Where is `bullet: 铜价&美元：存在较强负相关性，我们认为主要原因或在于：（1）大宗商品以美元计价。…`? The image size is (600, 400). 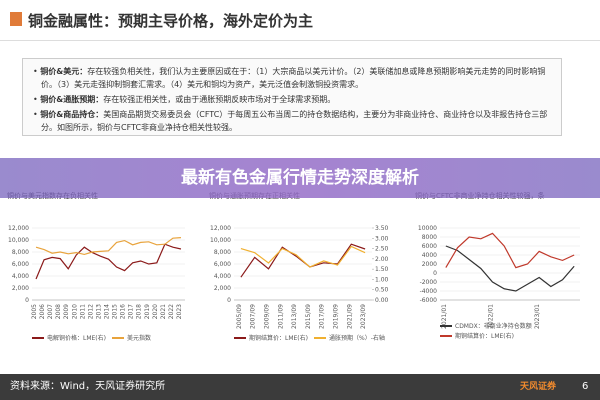
bullet: 铜价&美元：存在较强负相关性，我们认为主要原因或在于：（1）大宗商品以美元计价。… is located at coordinates (292, 78).